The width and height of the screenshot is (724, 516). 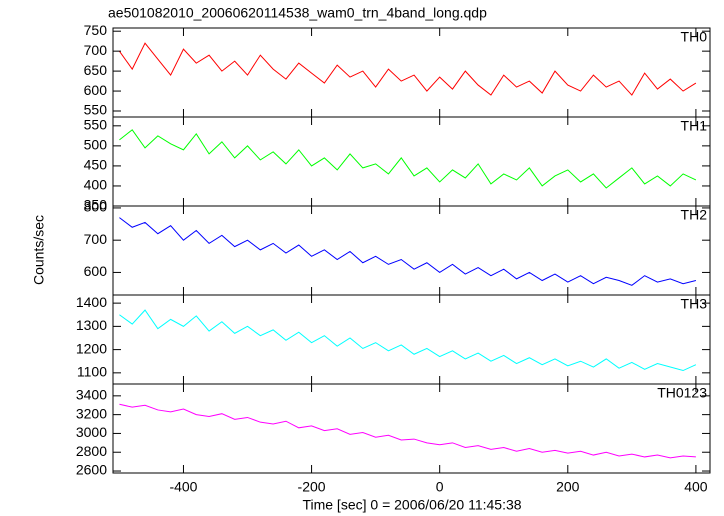 I want to click on x-tick-label: 200, so click(x=568, y=487).